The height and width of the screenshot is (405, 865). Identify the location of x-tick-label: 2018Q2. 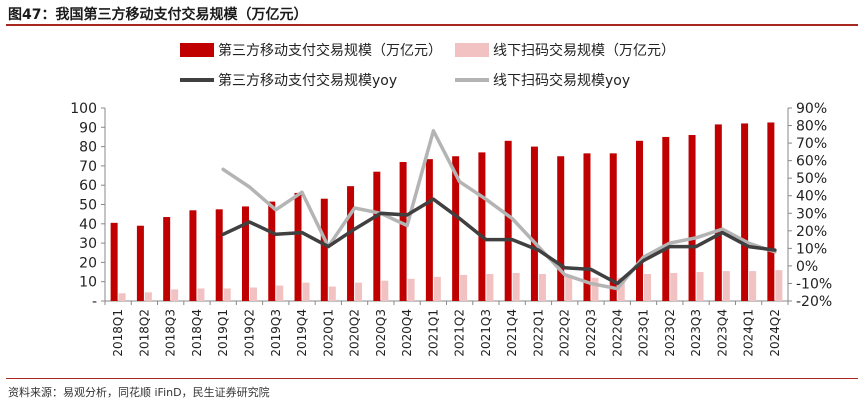
(144, 333).